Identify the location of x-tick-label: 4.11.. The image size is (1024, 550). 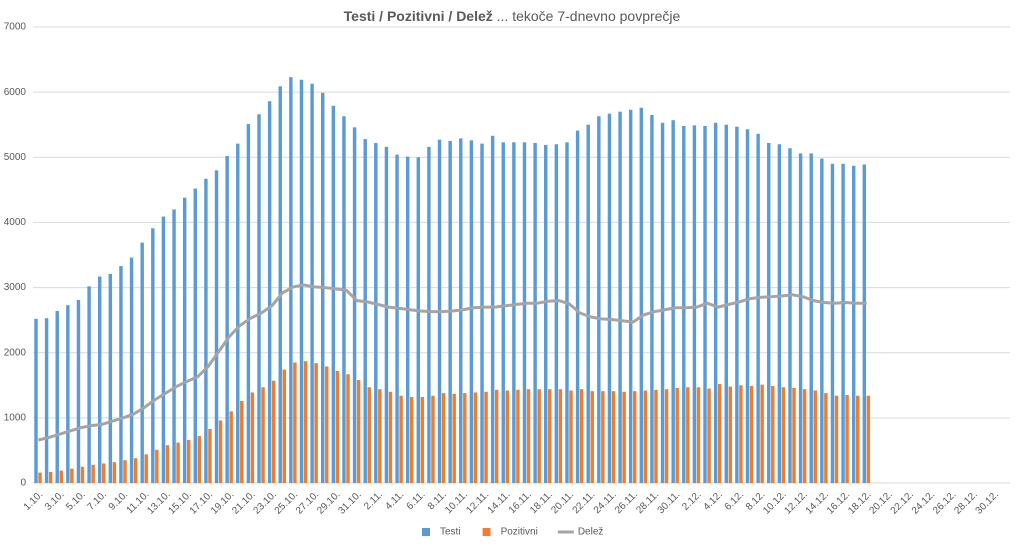
(394, 500).